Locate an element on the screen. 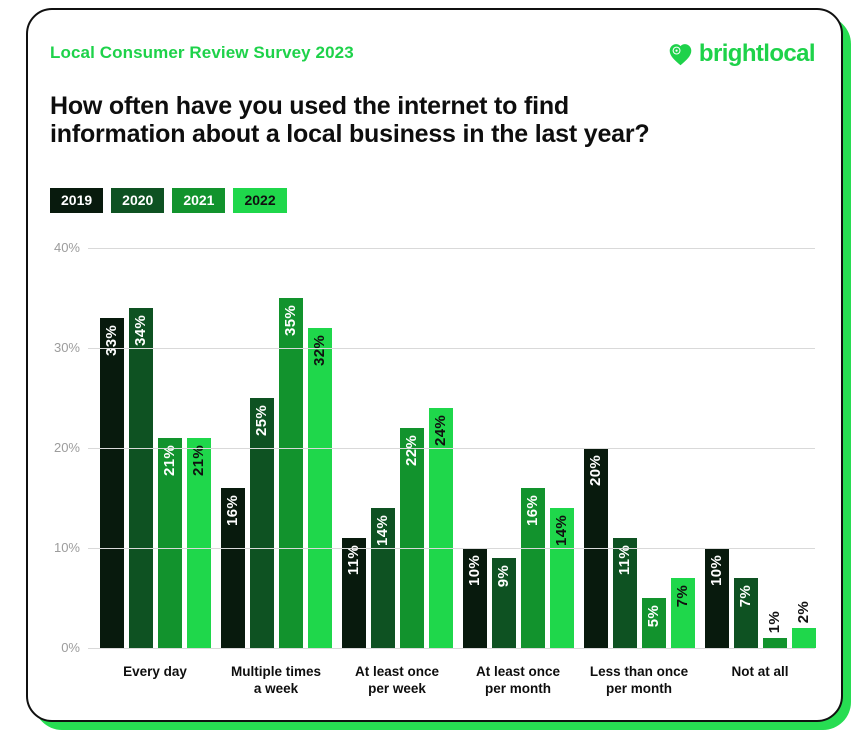  bar-value-label-wrap: 24% is located at coordinates (441, 430).